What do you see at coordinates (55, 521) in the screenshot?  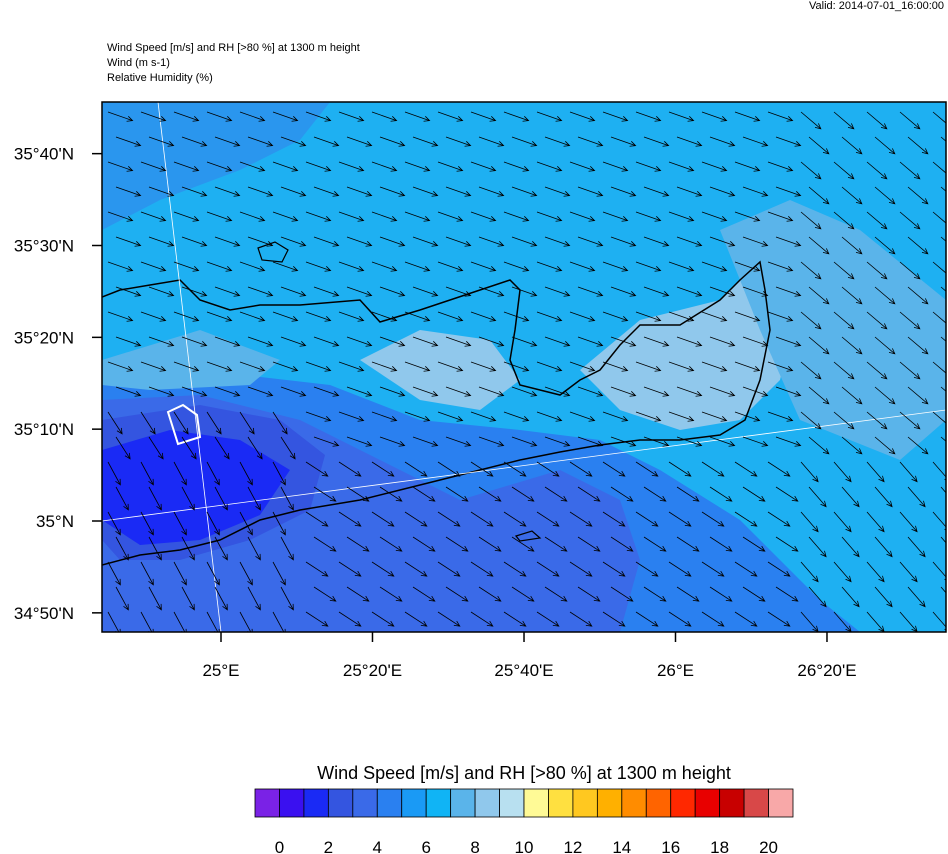 I see `lat-tick-label: 35°N` at bounding box center [55, 521].